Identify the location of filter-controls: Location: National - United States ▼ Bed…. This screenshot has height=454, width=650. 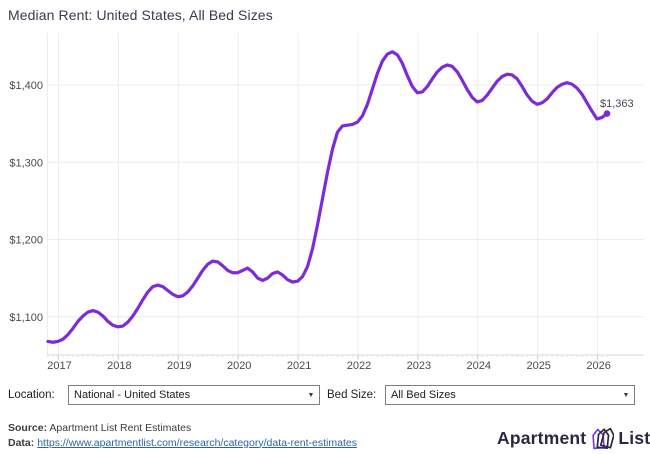
(325, 395).